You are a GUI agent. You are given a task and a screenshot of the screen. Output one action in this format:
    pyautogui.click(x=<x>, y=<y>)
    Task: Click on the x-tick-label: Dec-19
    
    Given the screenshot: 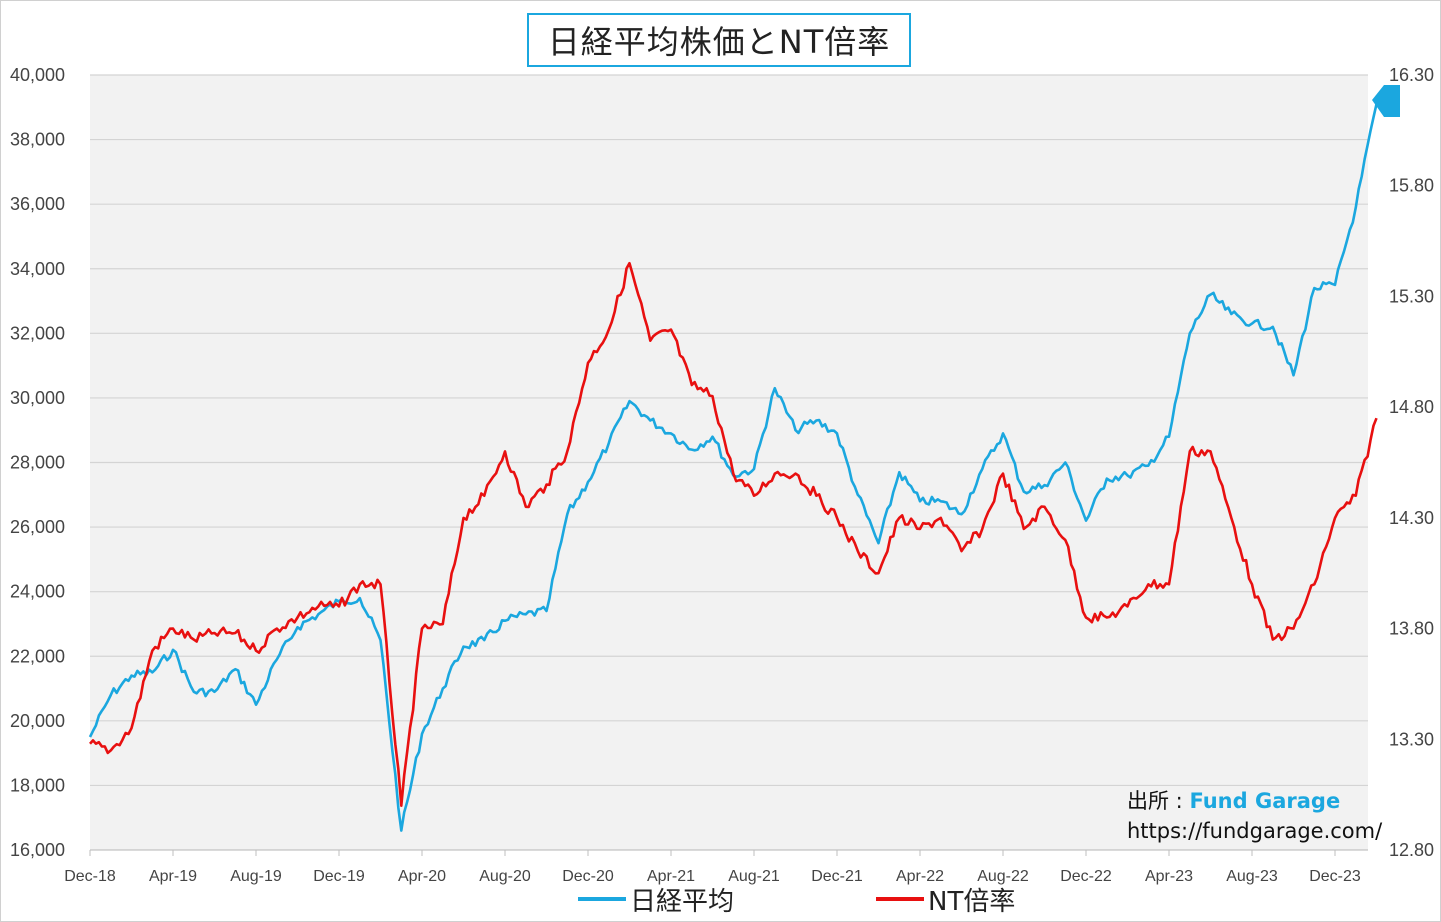 What is the action you would take?
    pyautogui.click(x=339, y=876)
    